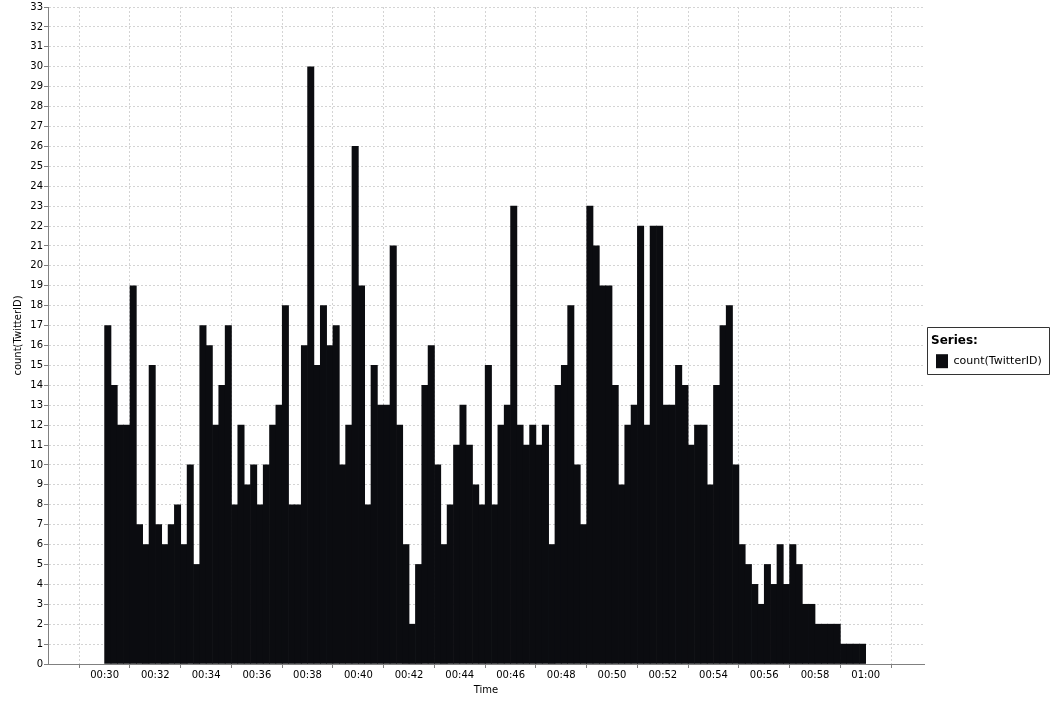  Describe the element at coordinates (485, 689) in the screenshot. I see `x-axis-title: Time` at that location.